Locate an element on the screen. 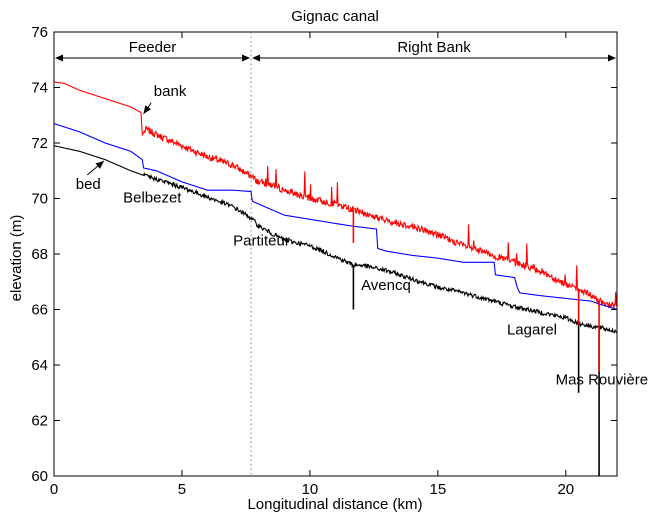 The height and width of the screenshot is (519, 672). structure-label: Belbezet is located at coordinates (152, 198).